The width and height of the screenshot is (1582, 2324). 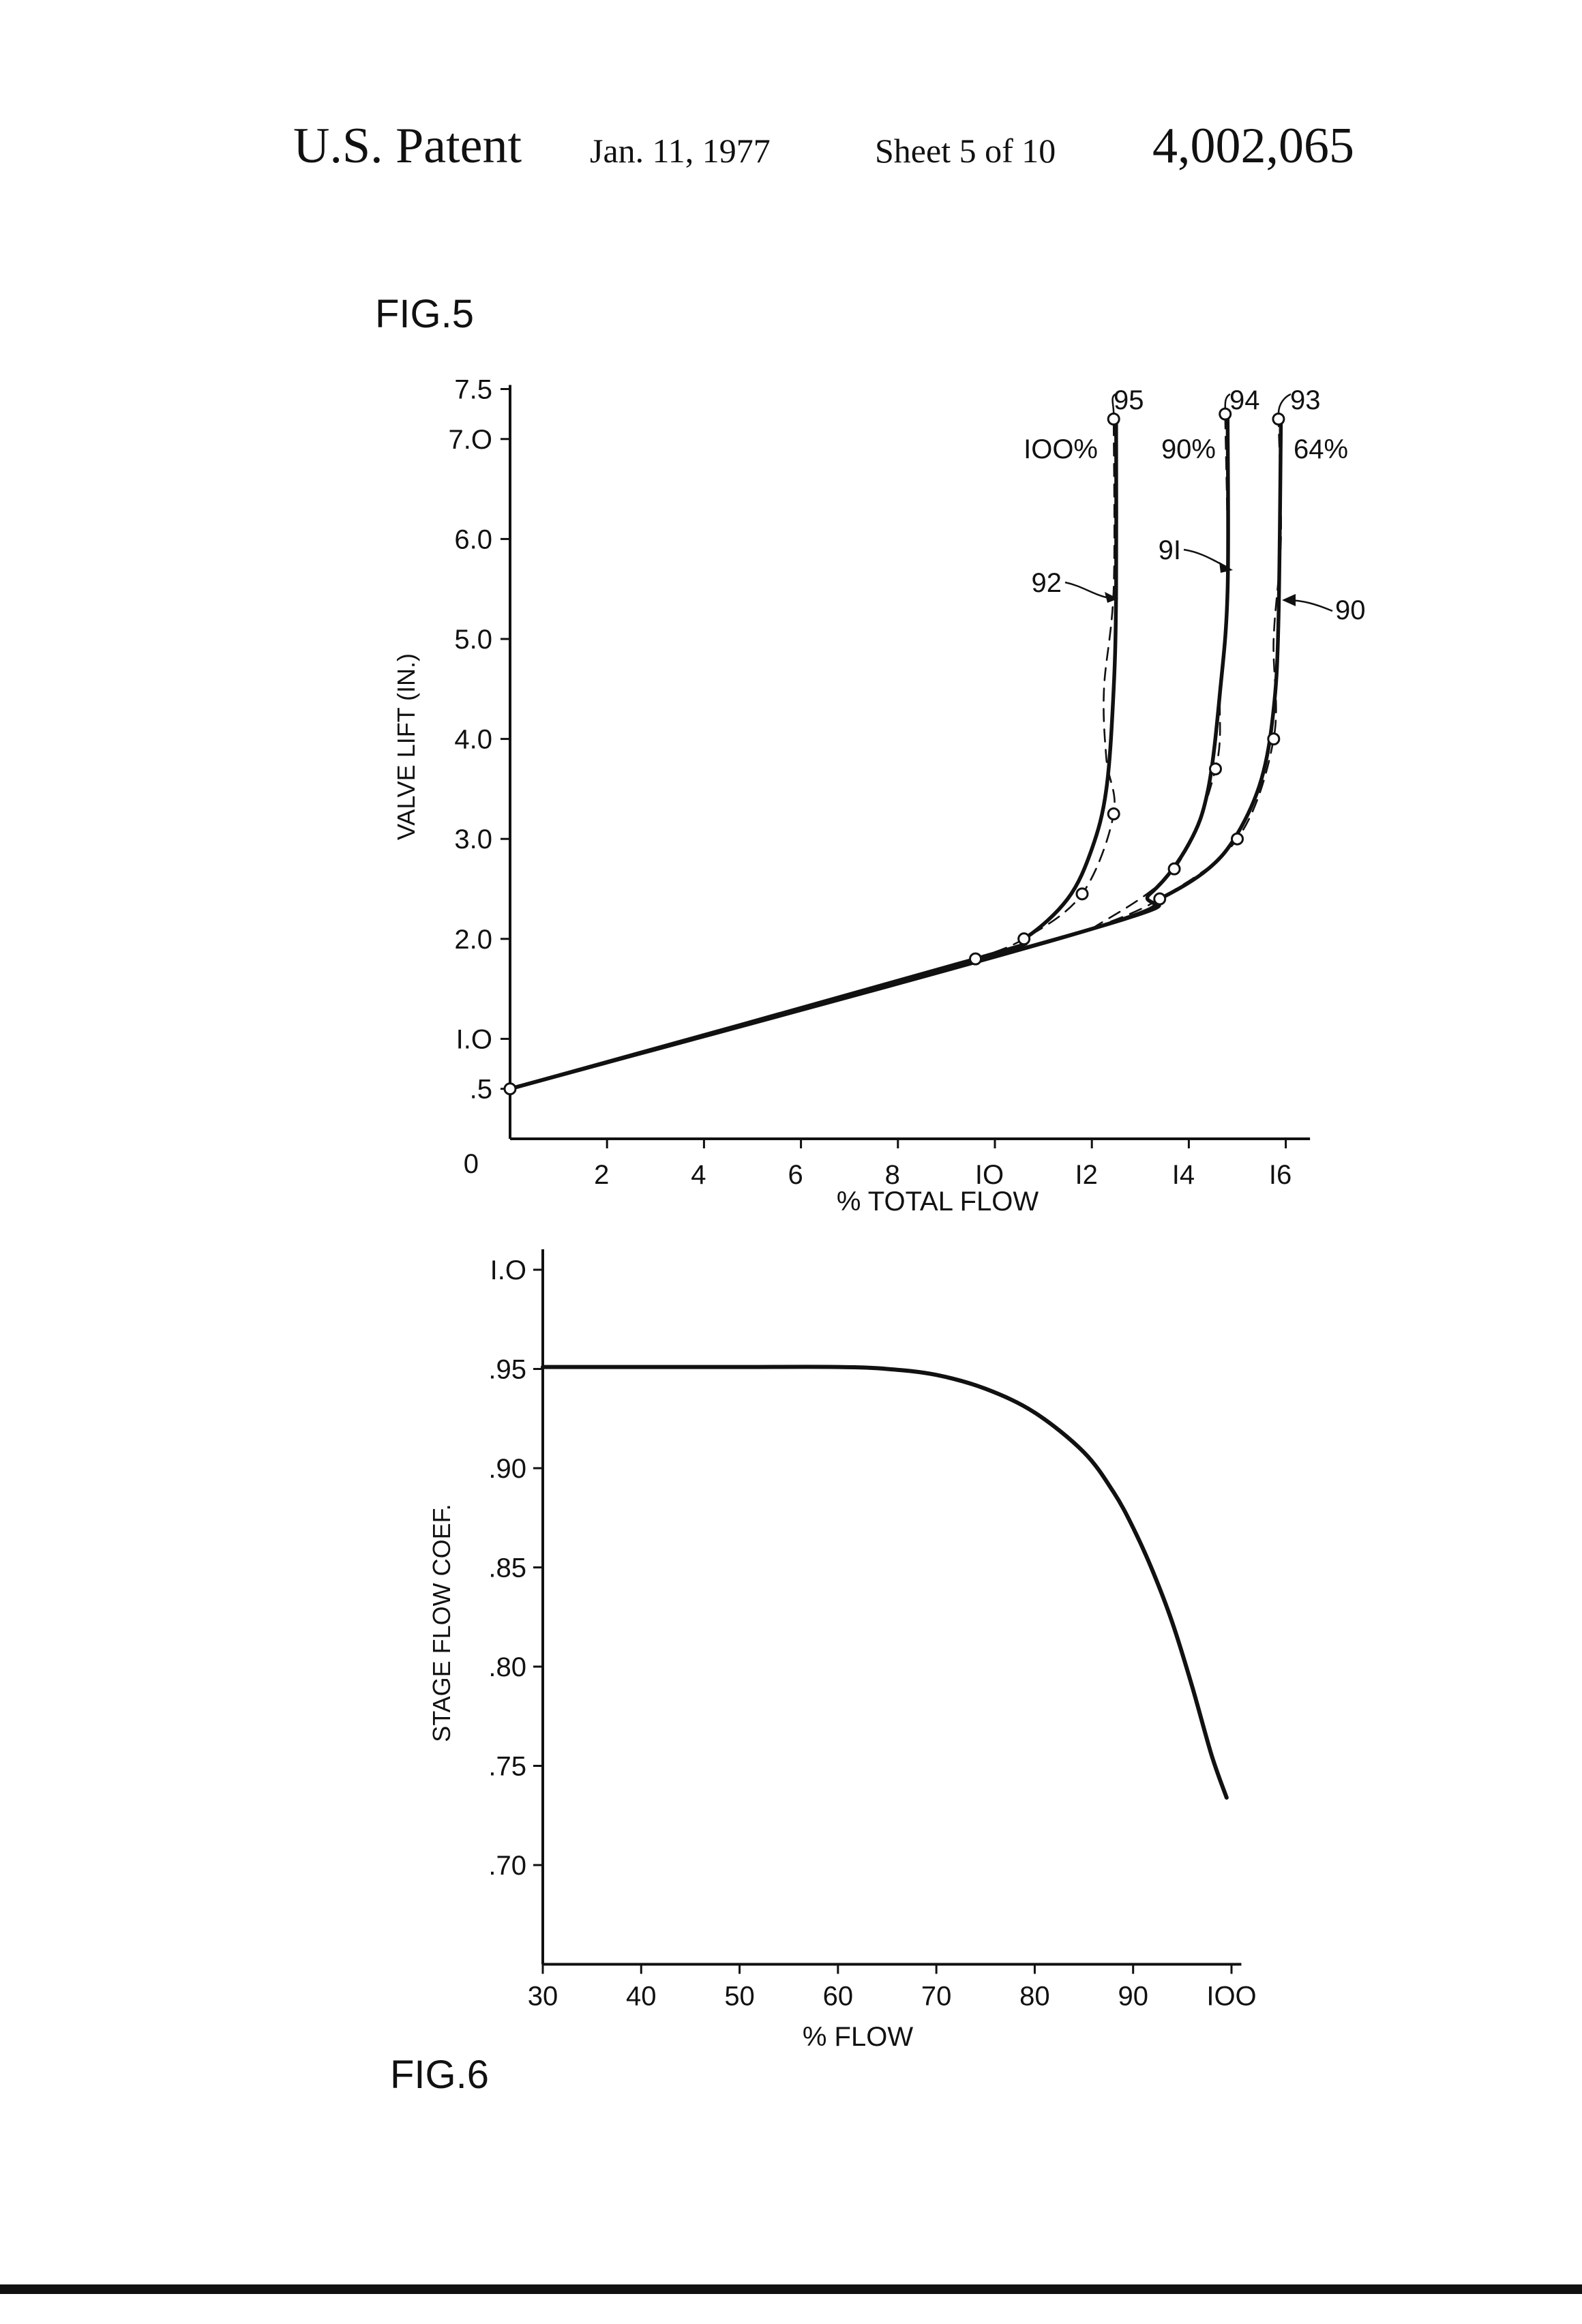 I want to click on fig5-y-axis-title: VALVE LIFT (IN.), so click(x=406, y=746).